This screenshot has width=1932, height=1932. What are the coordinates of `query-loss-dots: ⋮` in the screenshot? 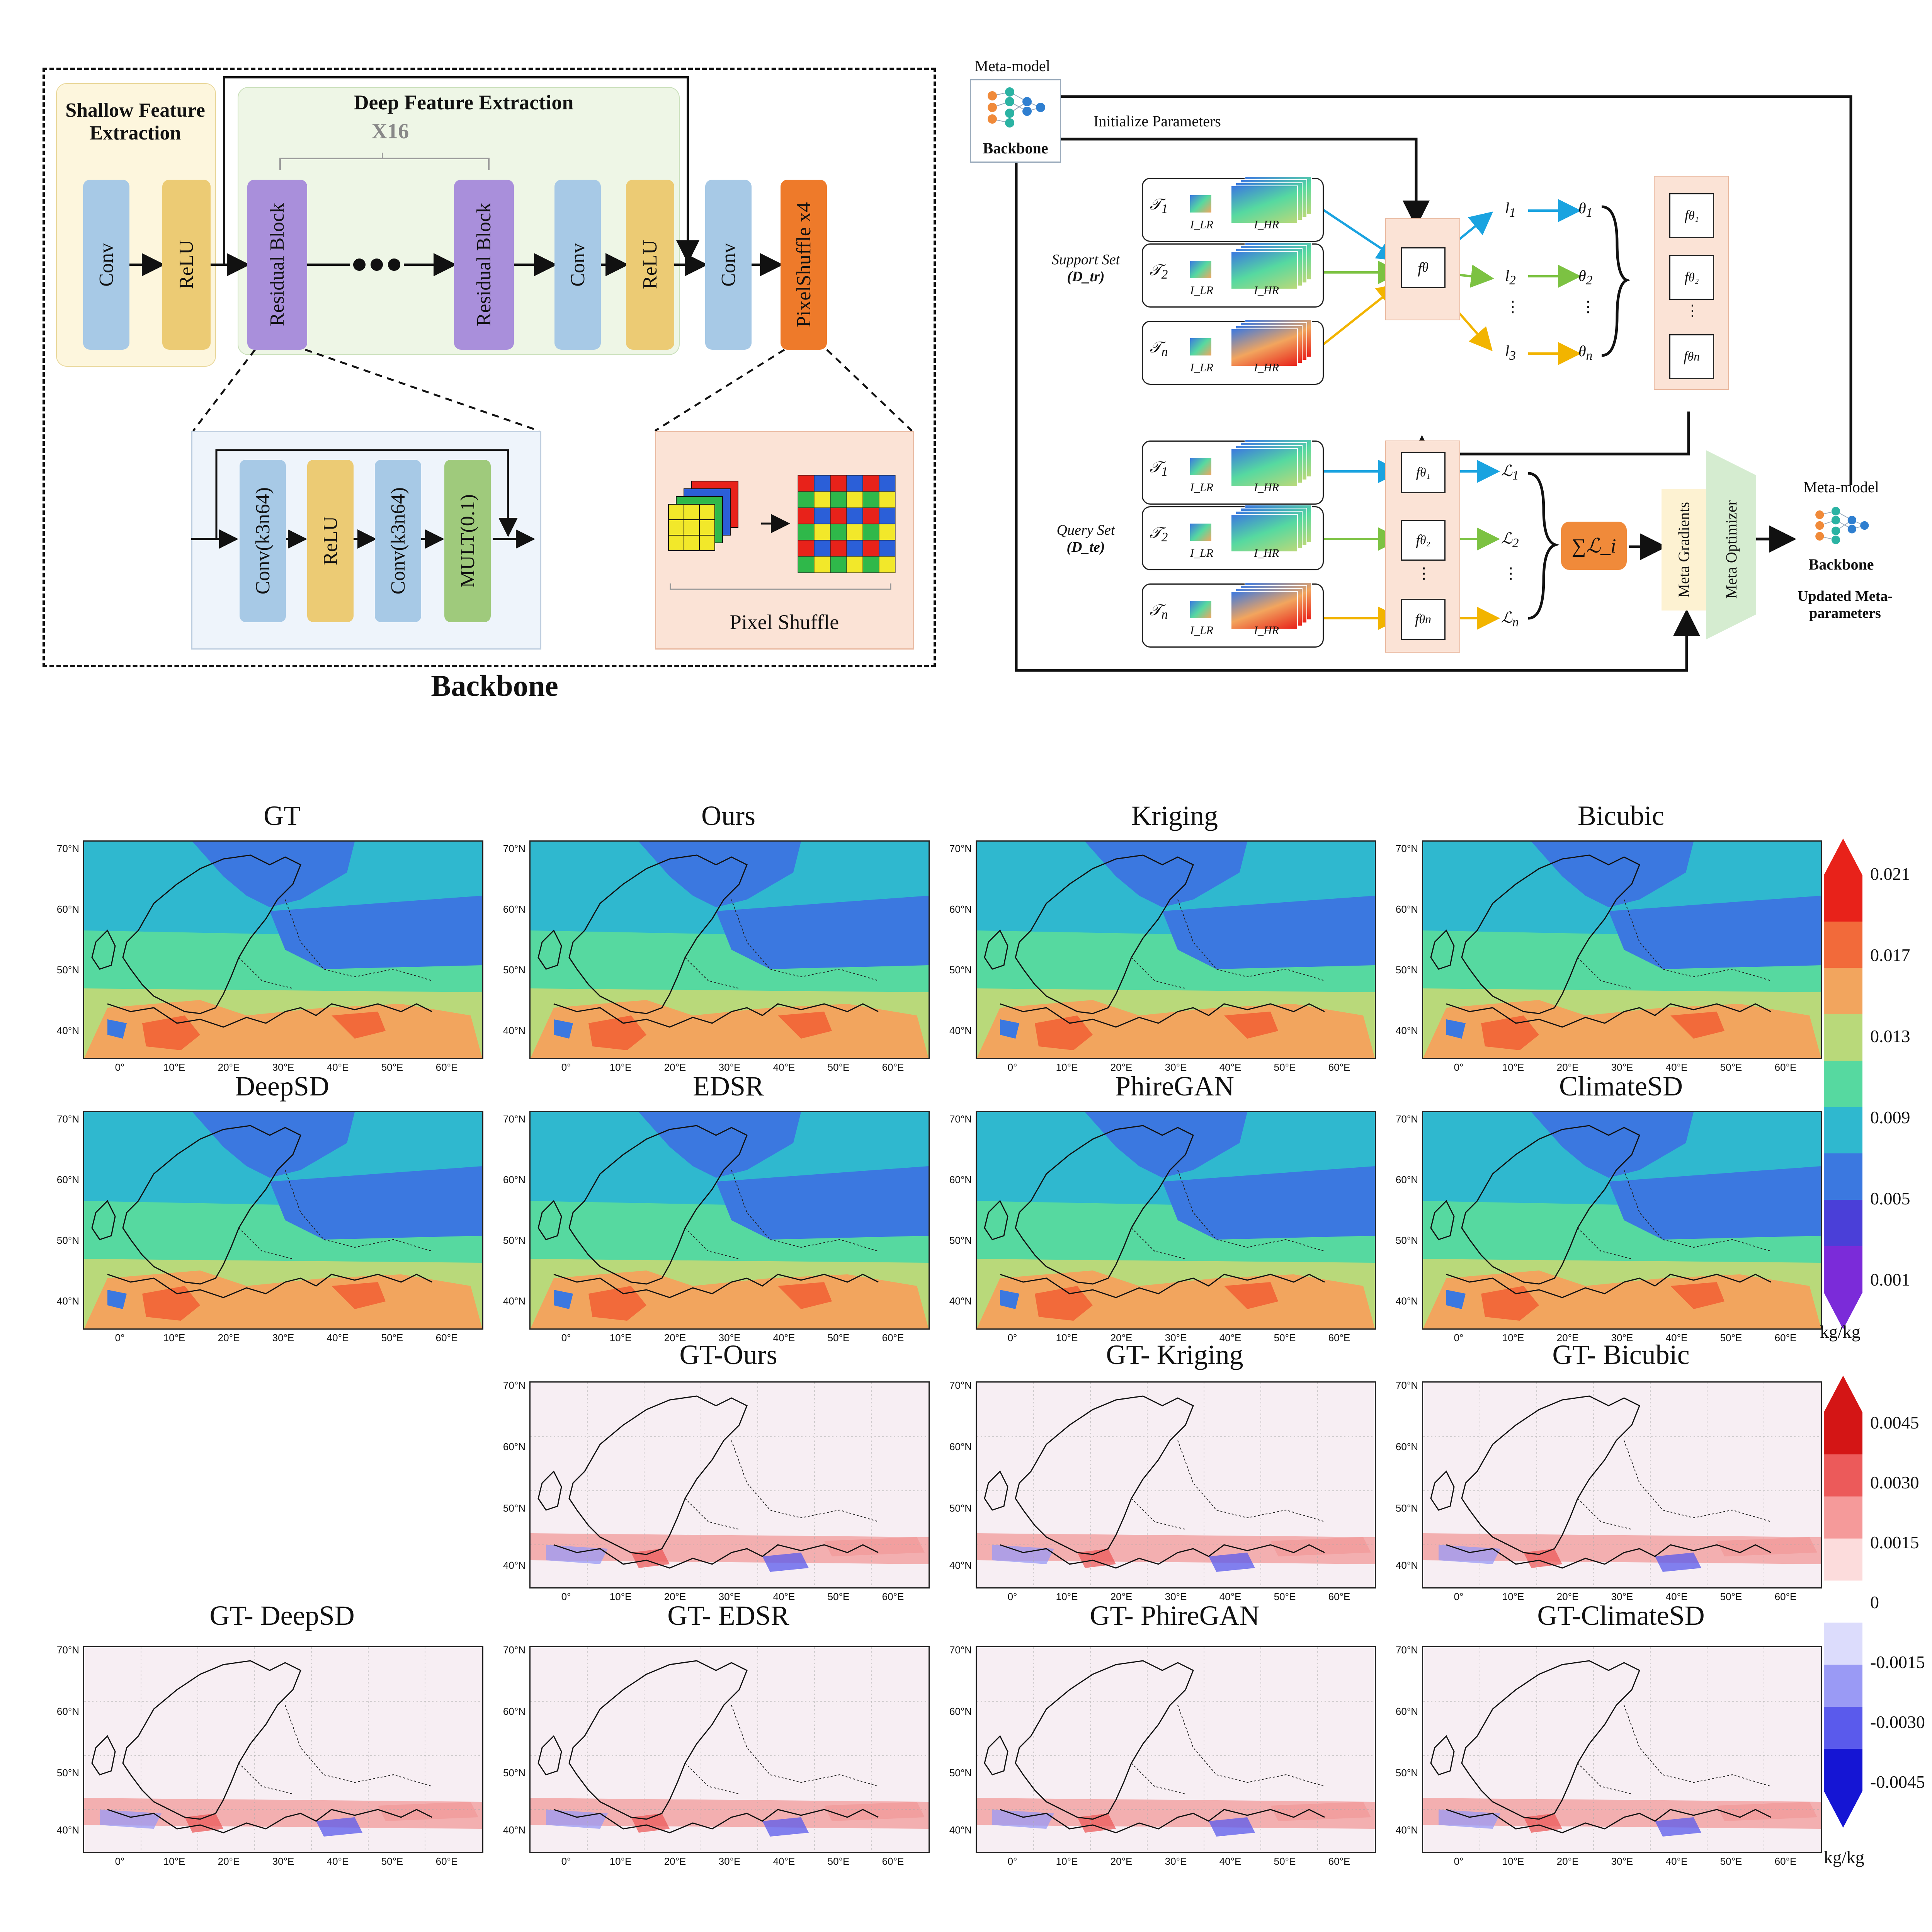 It's located at (1511, 574).